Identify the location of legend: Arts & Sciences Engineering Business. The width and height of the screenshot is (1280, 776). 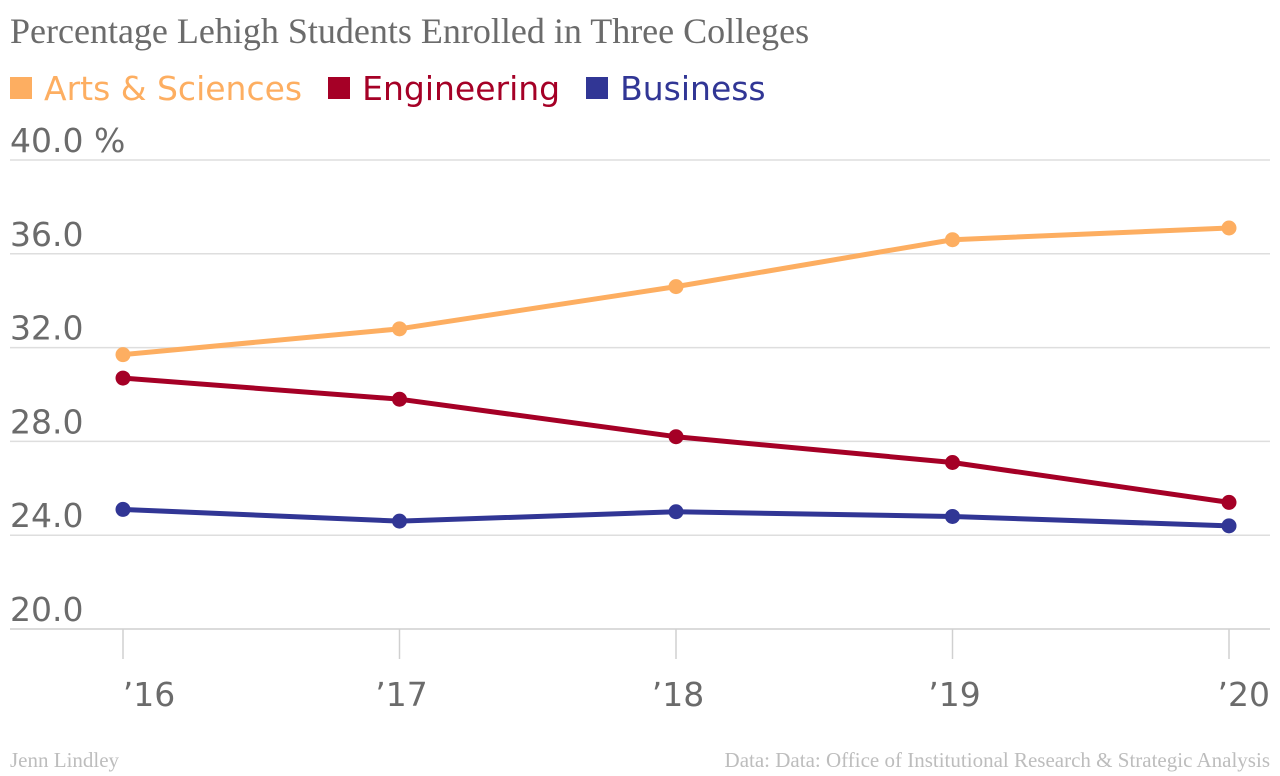
(401, 88).